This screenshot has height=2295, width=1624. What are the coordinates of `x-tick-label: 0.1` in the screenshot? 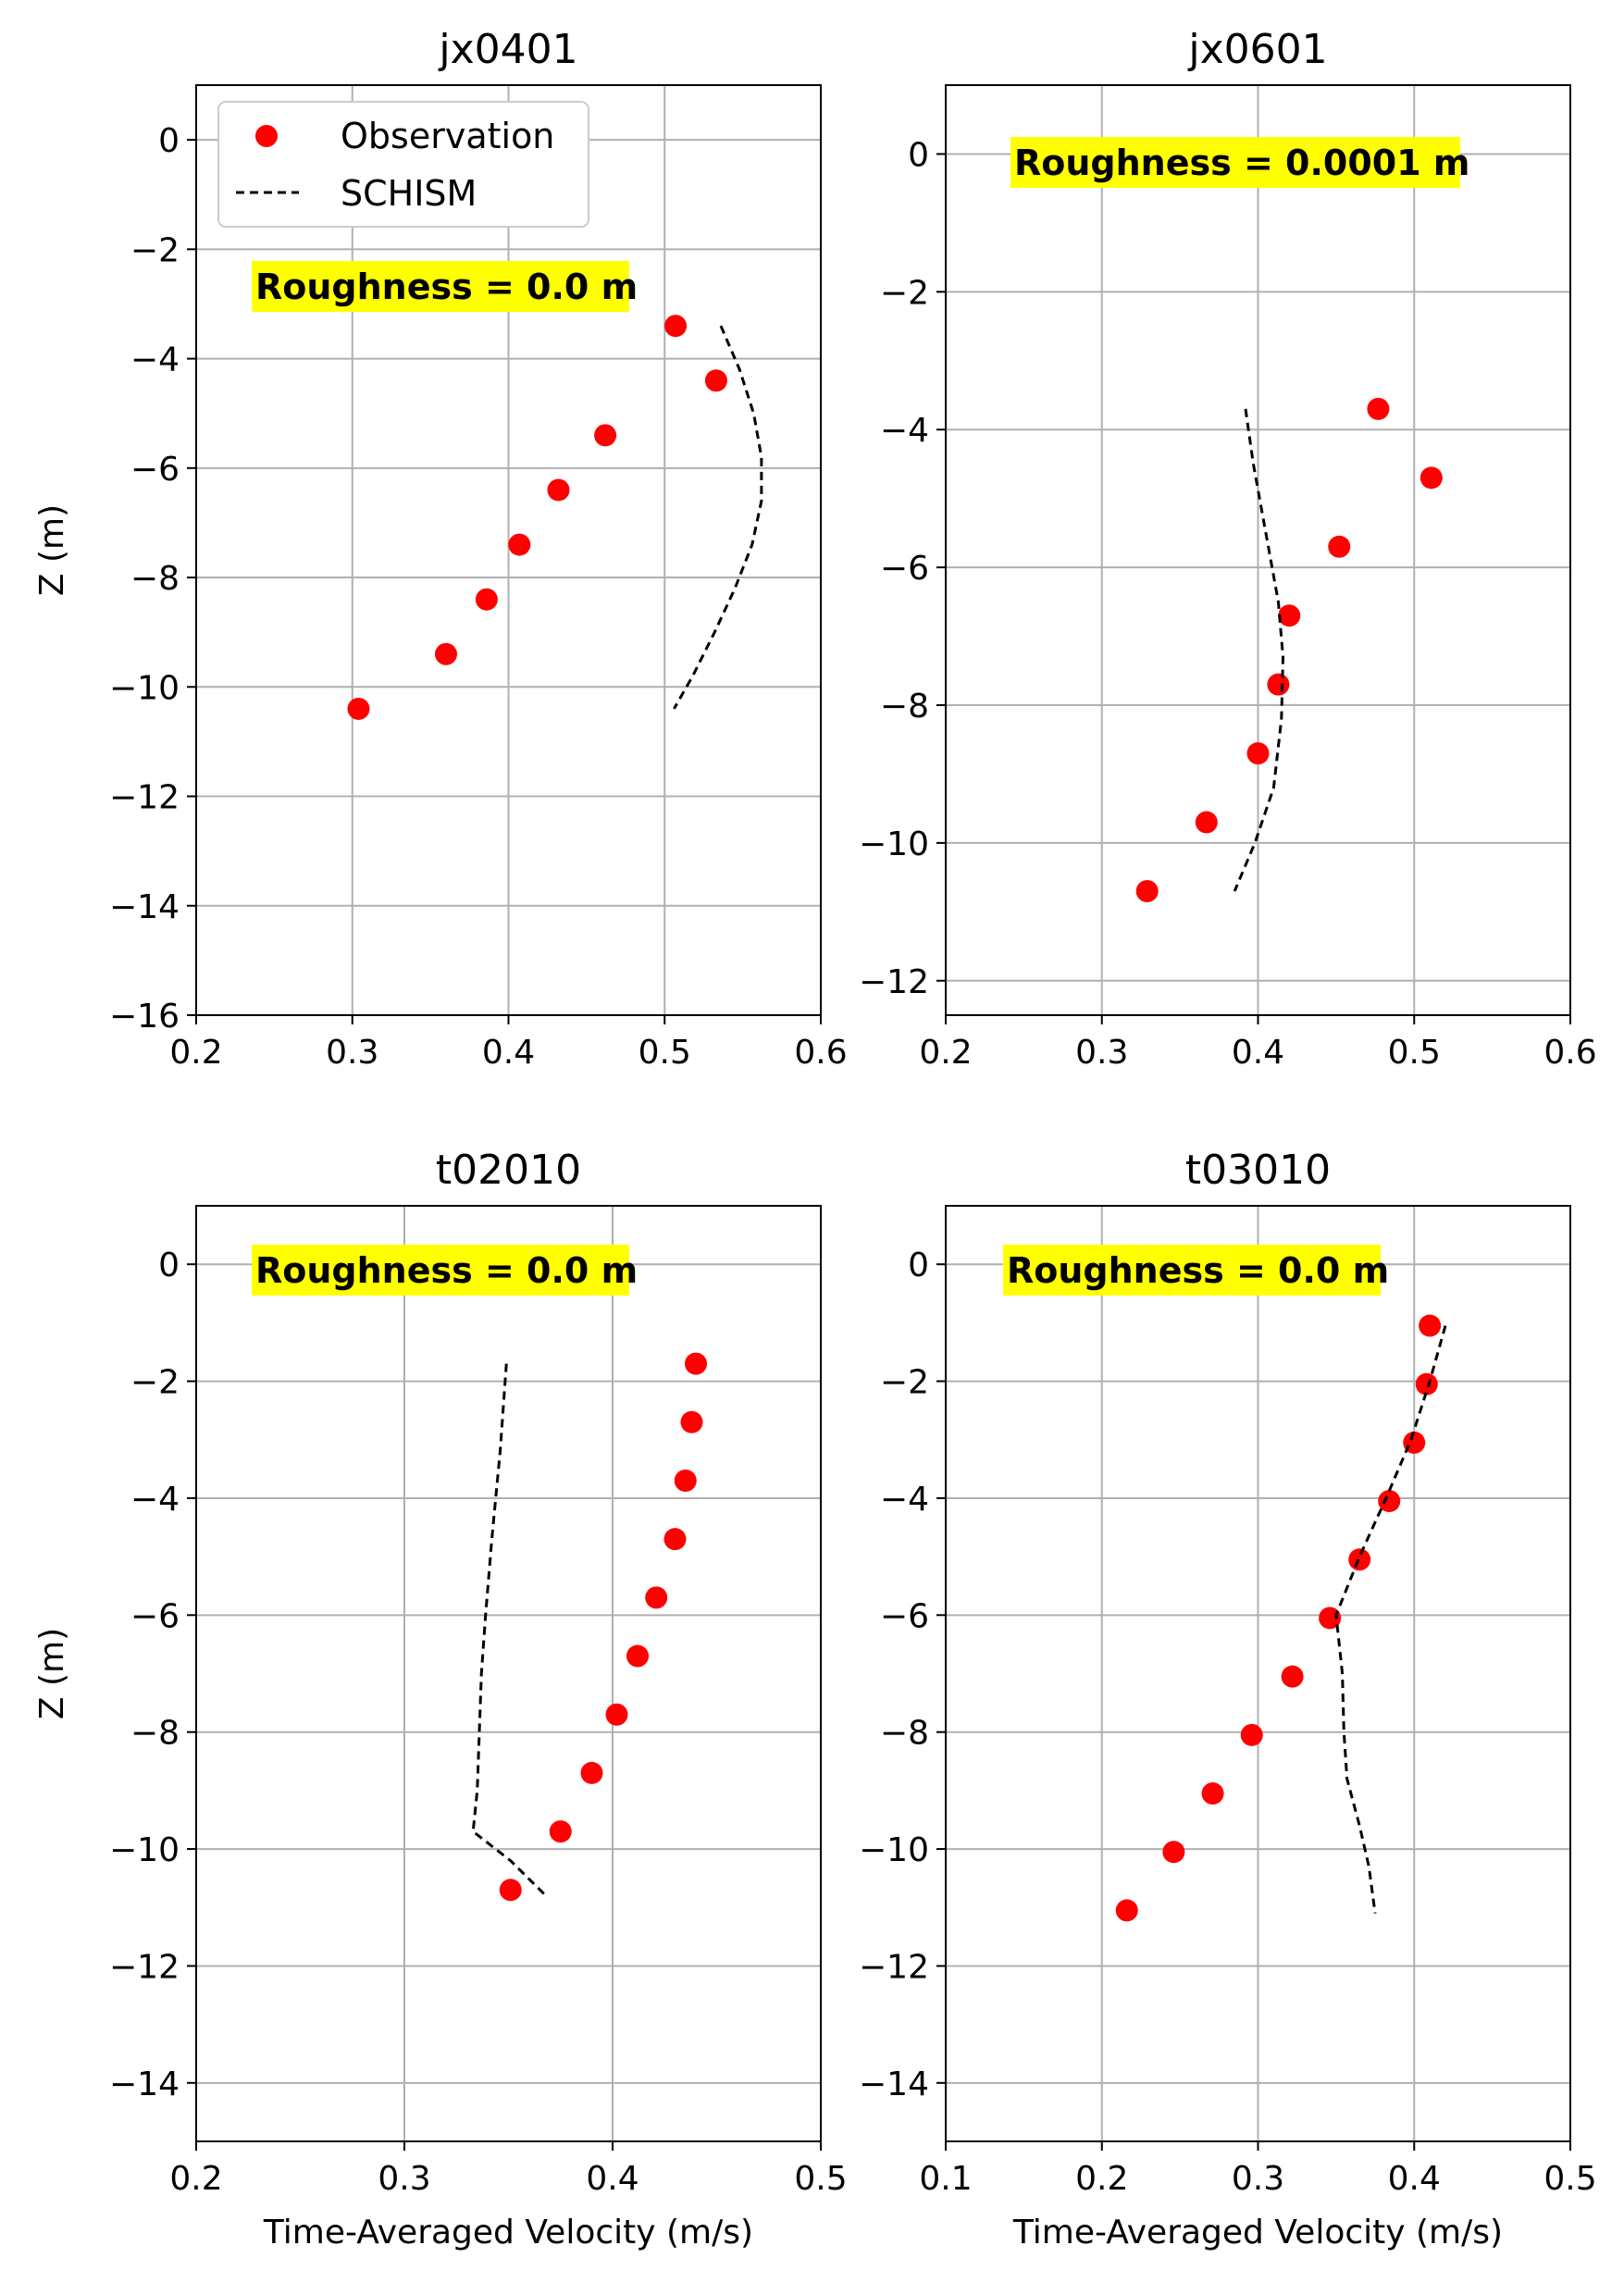 It's located at (945, 2179).